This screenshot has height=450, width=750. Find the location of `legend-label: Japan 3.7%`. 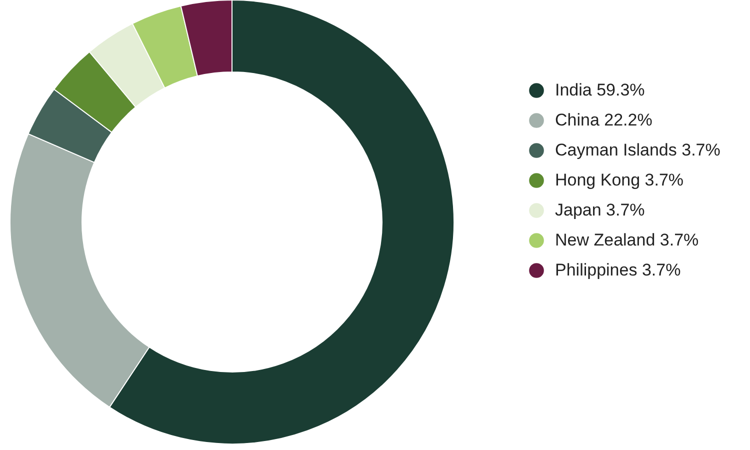

legend-label: Japan 3.7% is located at coordinates (600, 210).